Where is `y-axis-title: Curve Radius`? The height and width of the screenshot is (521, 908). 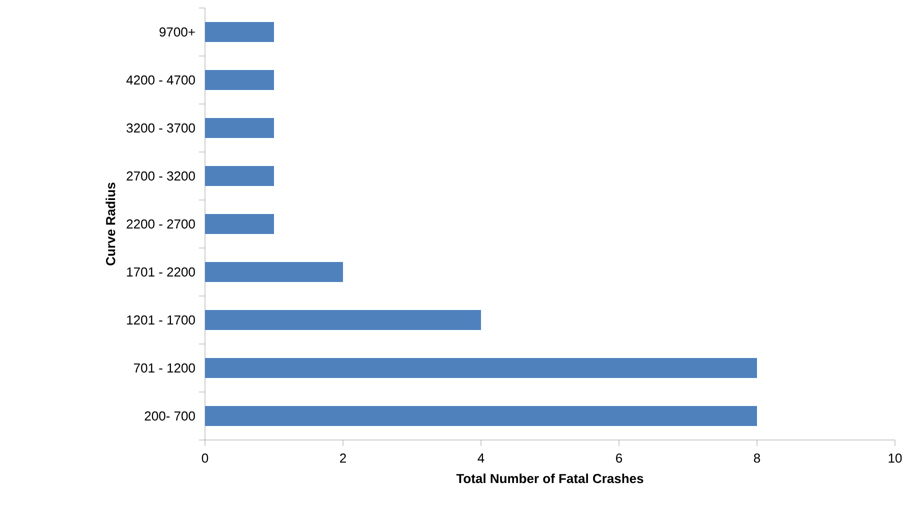 y-axis-title: Curve Radius is located at coordinates (111, 224).